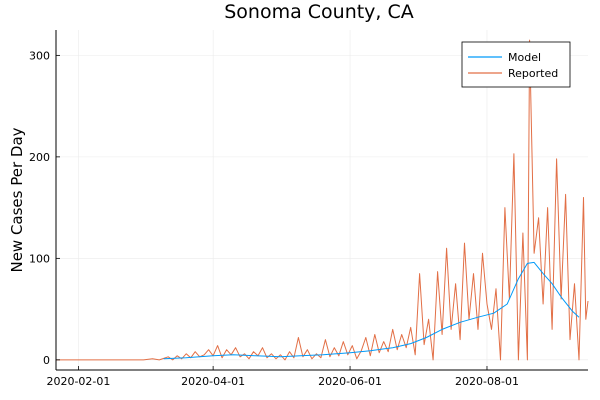  What do you see at coordinates (39, 258) in the screenshot?
I see `y-tick-label: 100` at bounding box center [39, 258].